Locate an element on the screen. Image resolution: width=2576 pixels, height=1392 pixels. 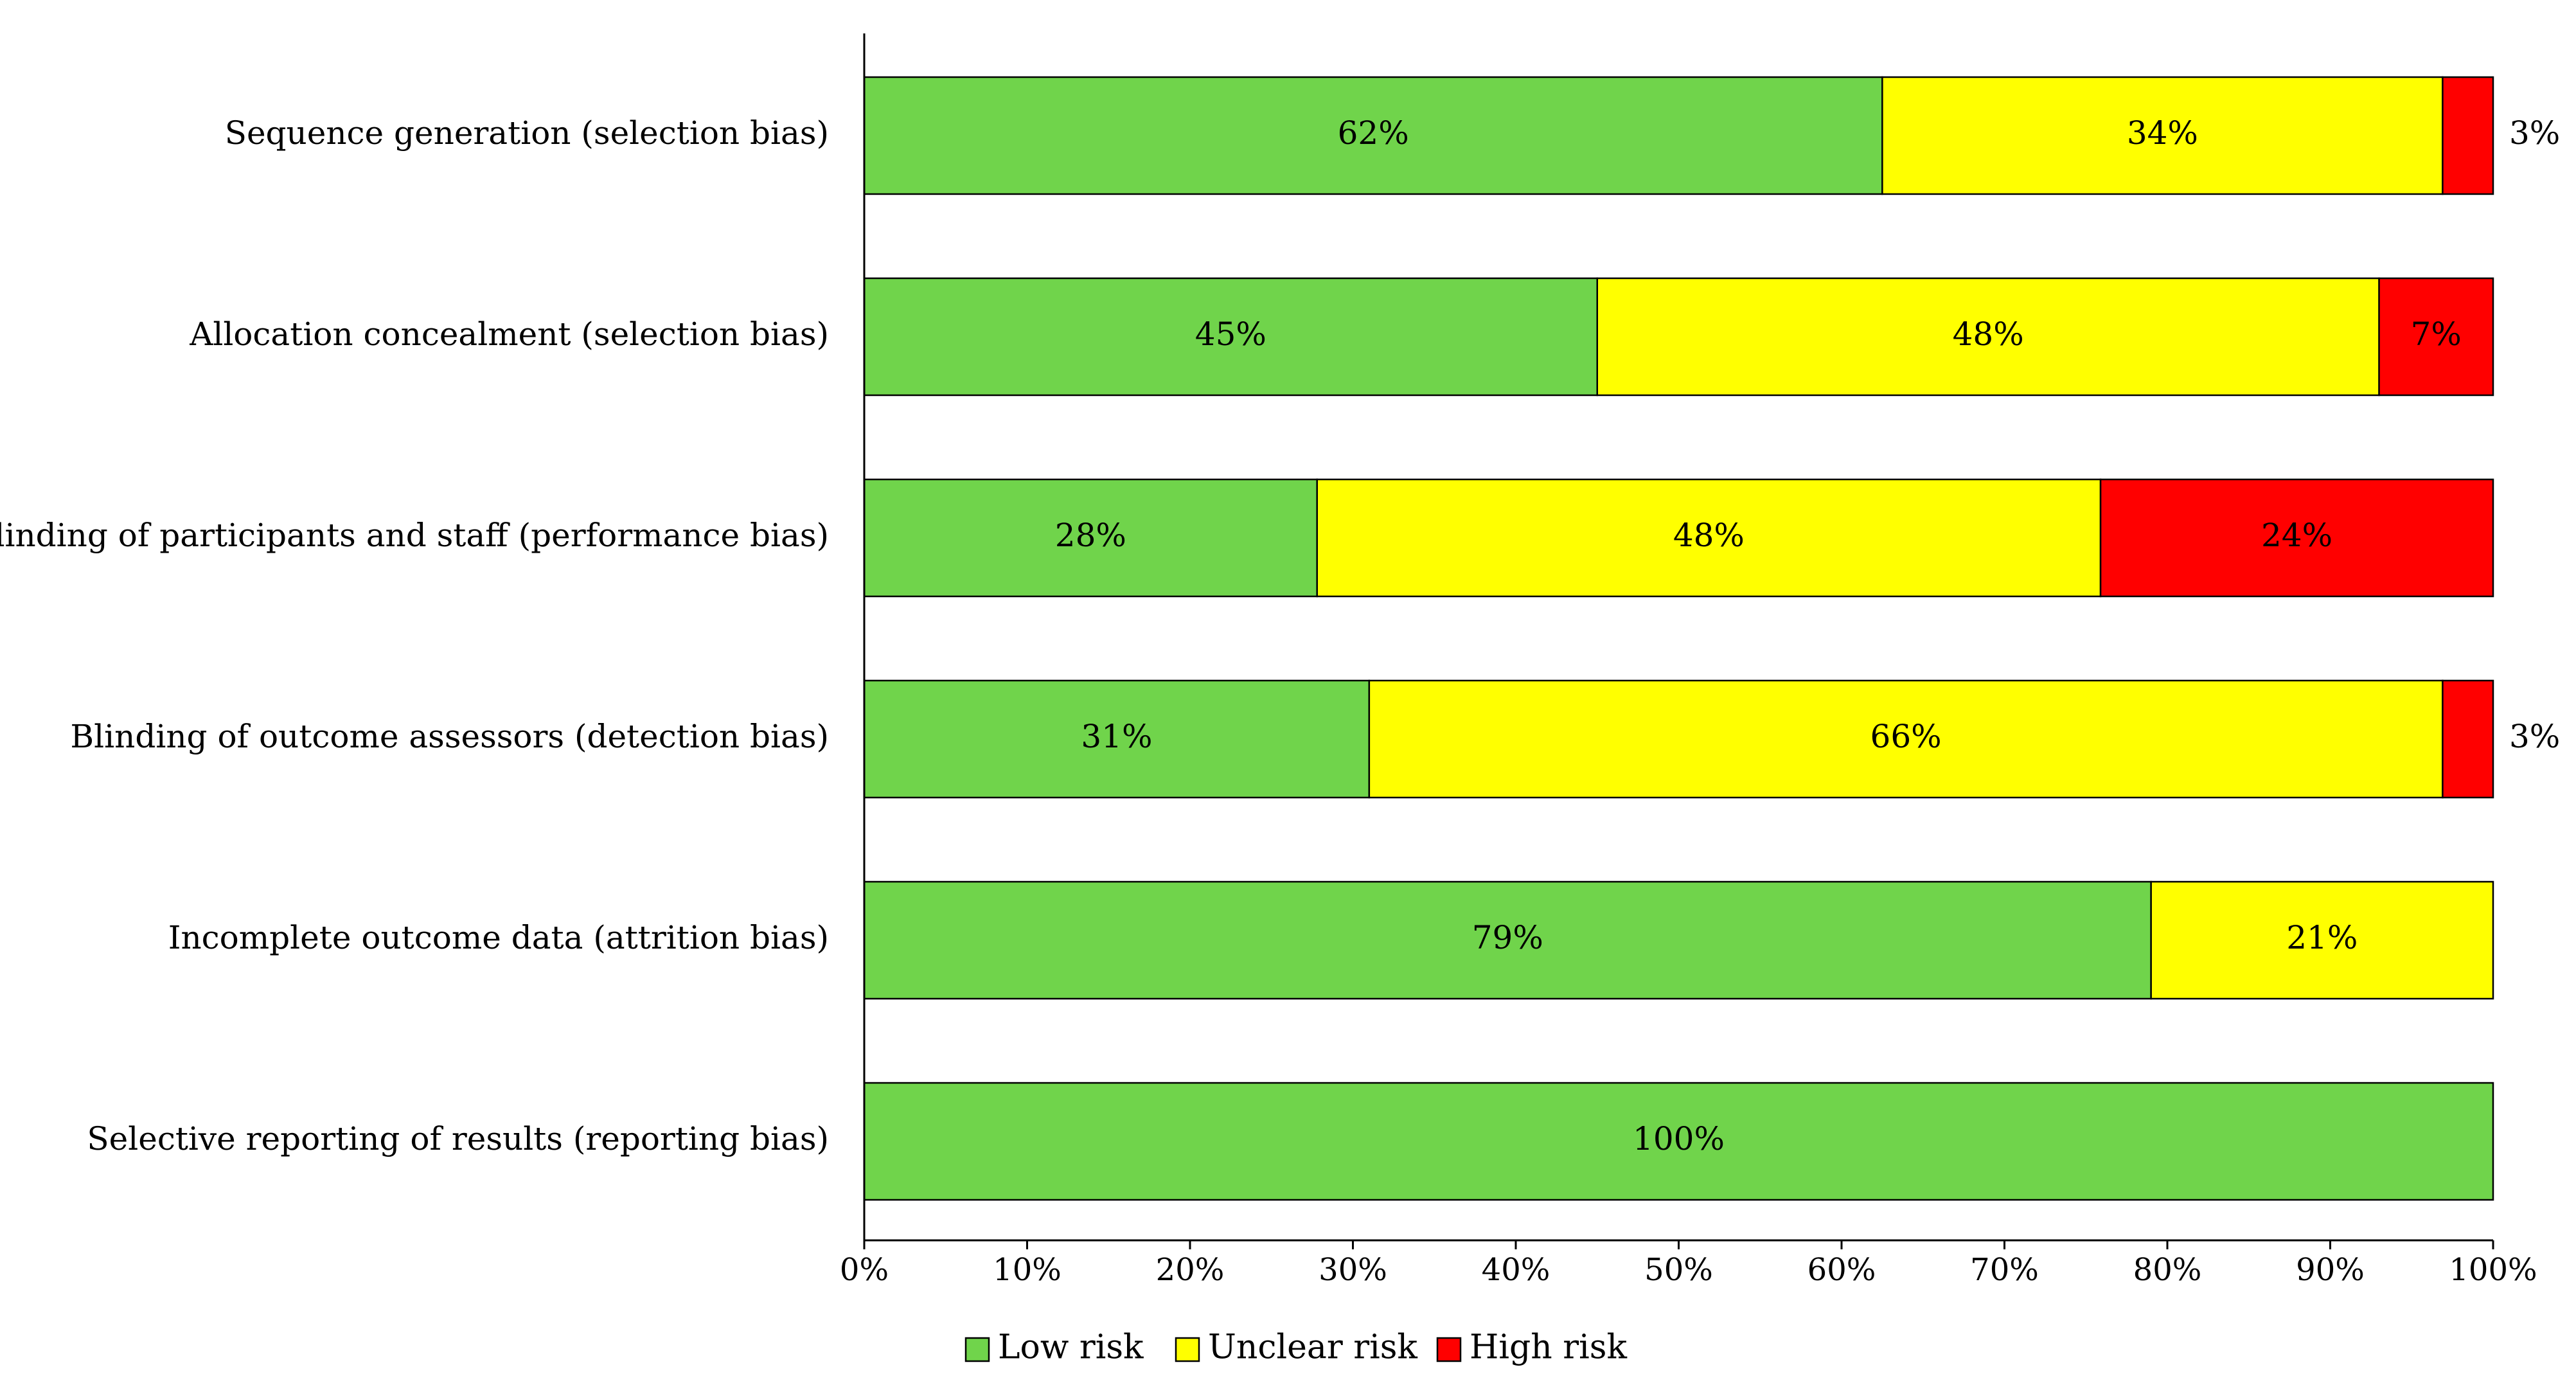
data-label: 66% is located at coordinates (1906, 736).